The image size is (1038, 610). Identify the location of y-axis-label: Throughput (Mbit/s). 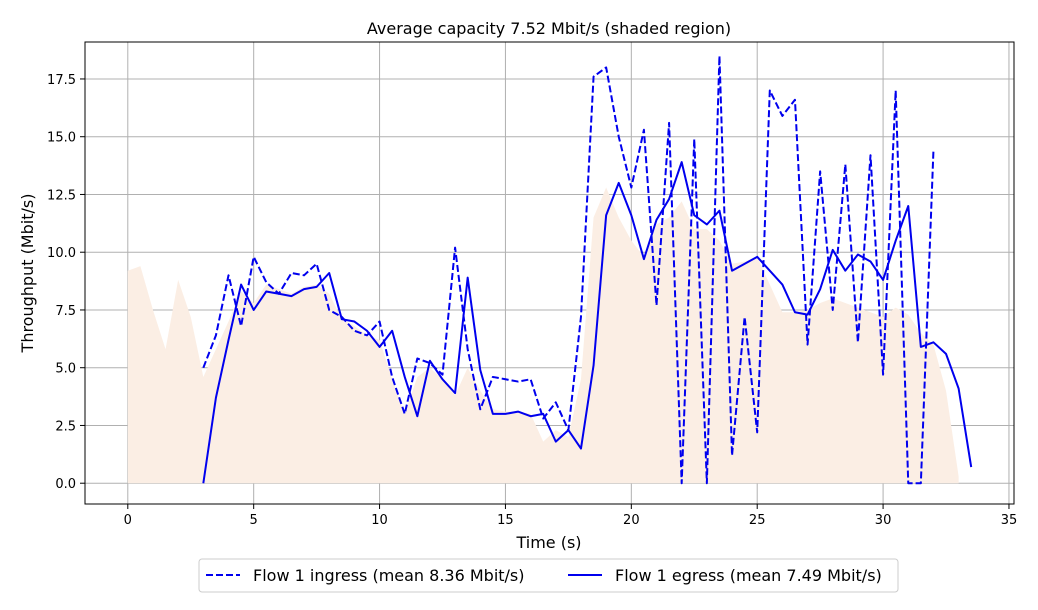
(27, 274).